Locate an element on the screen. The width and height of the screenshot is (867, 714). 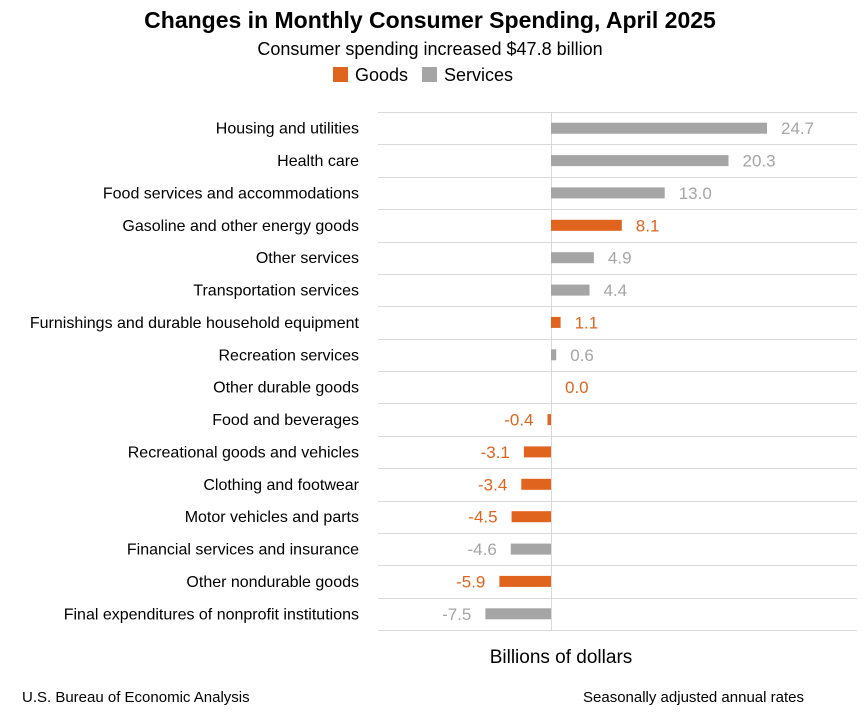
category-label: Health care is located at coordinates (318, 161).